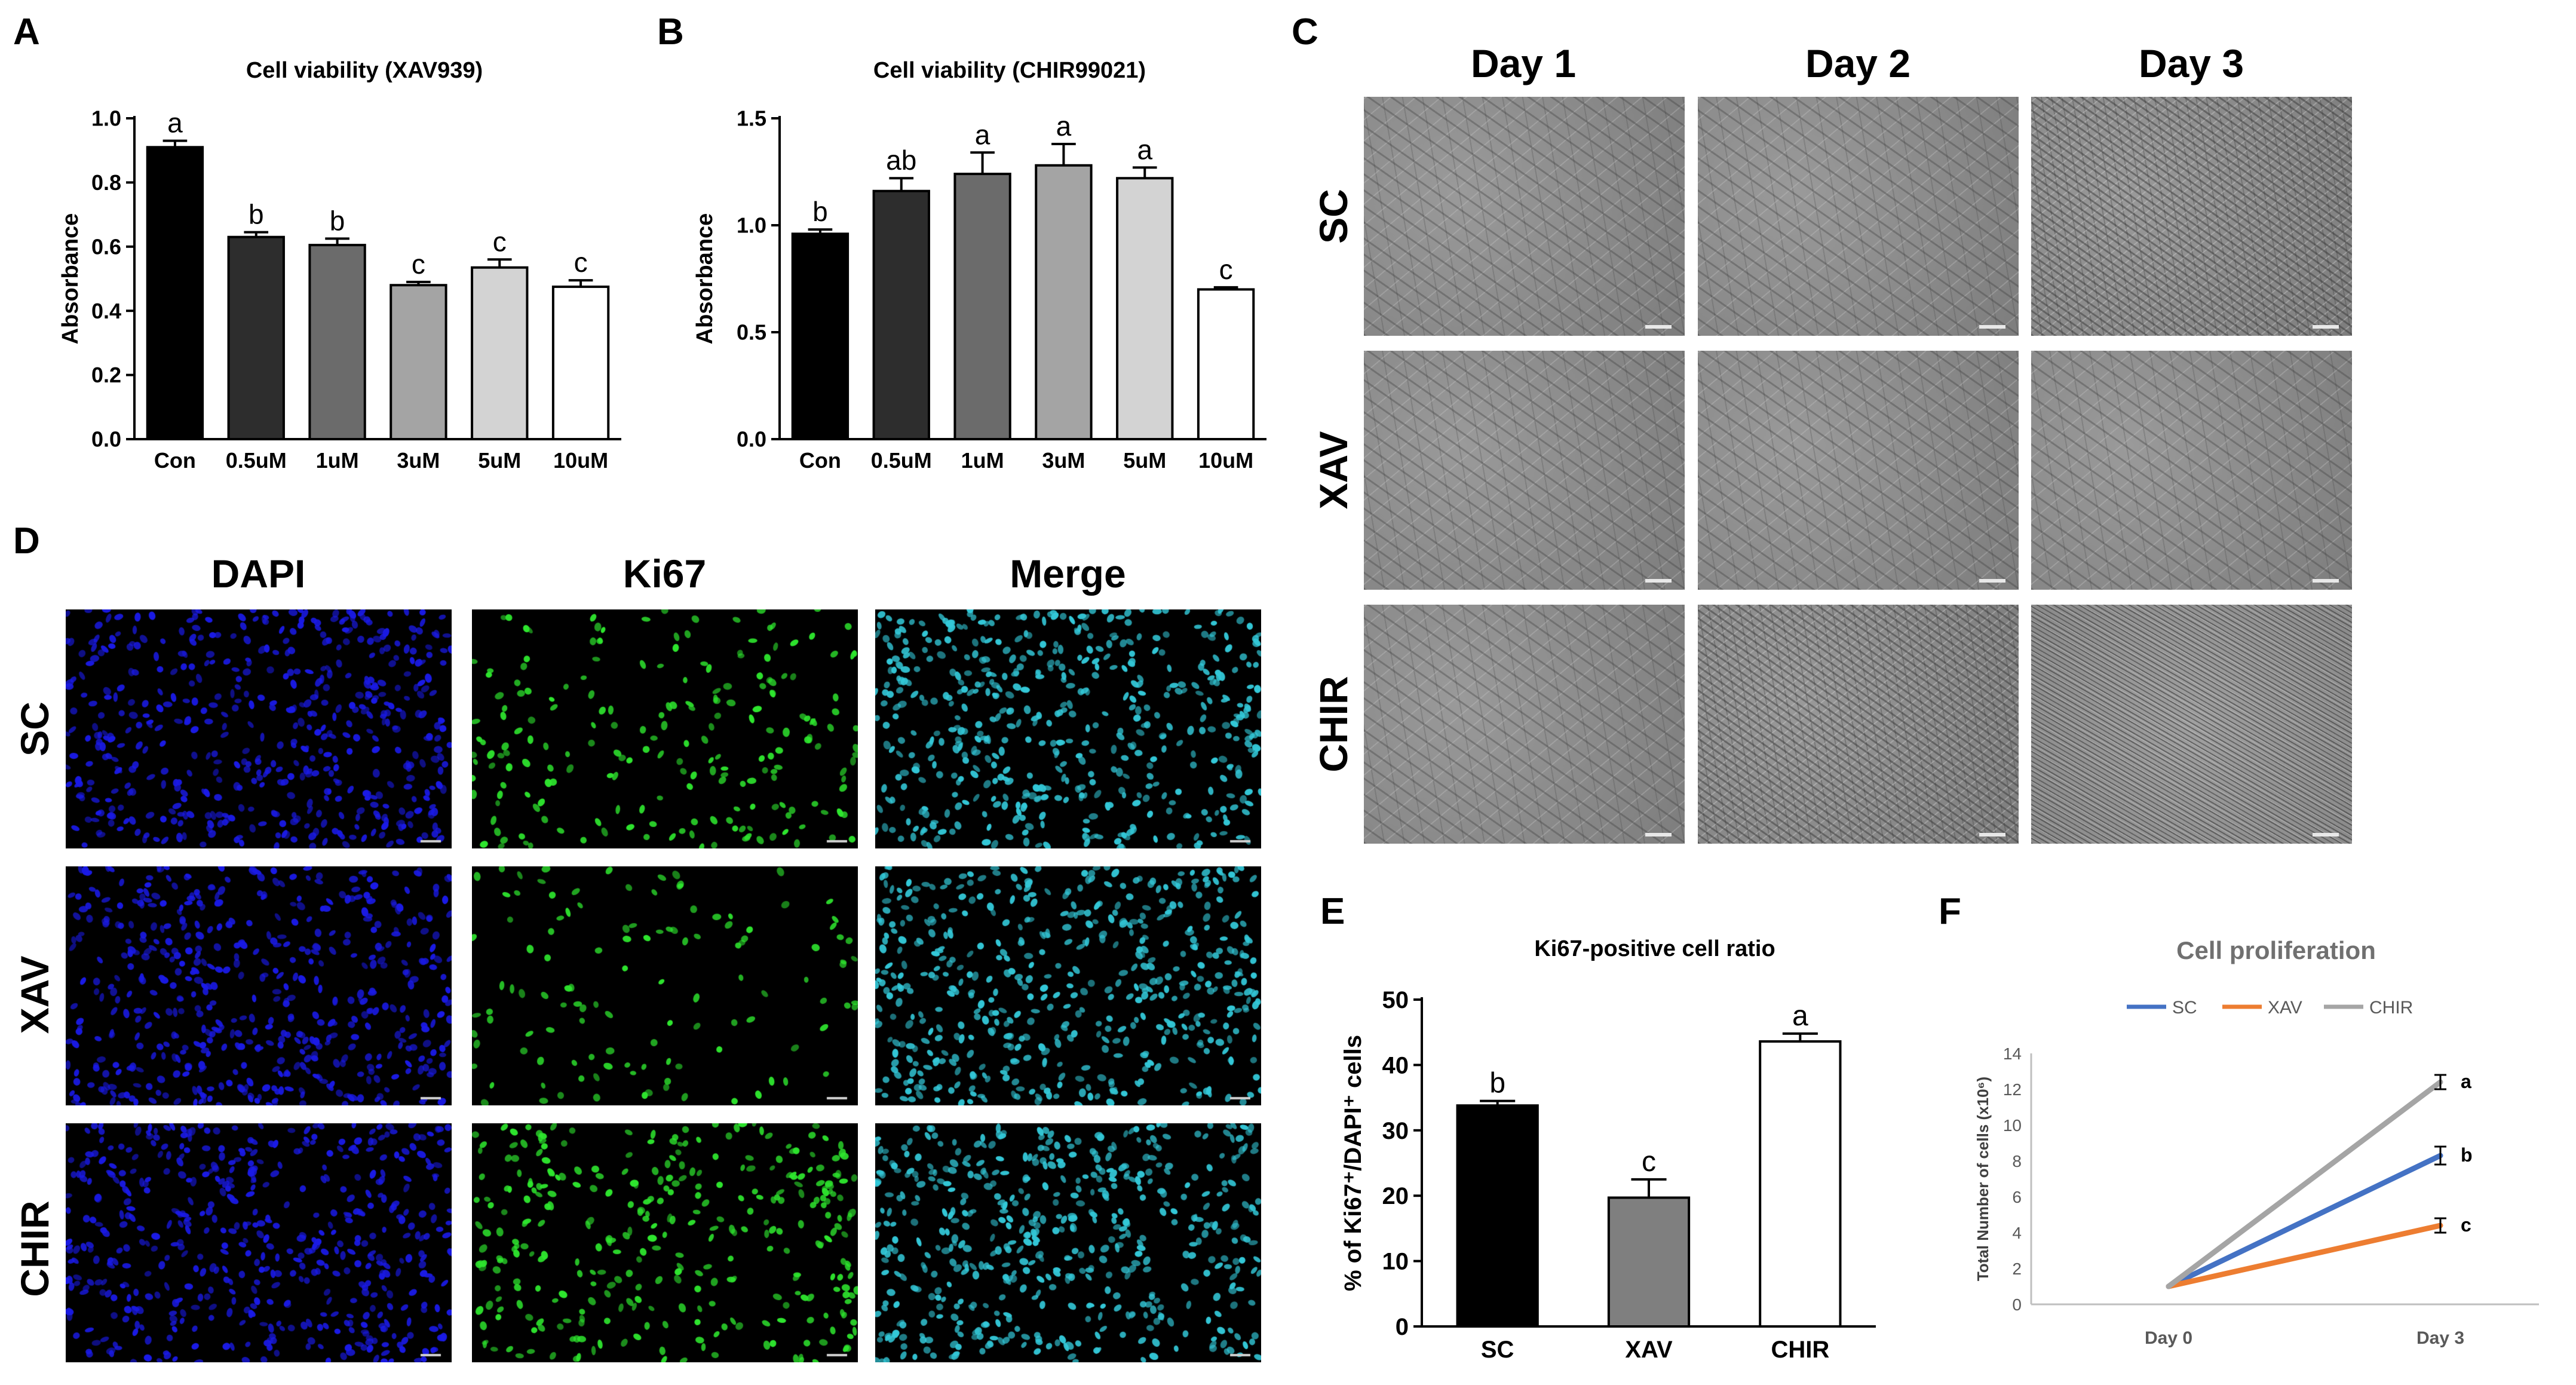  I want to click on y-axis-label: % of Ki67⁺/DAPI⁺ cells, so click(1353, 1163).